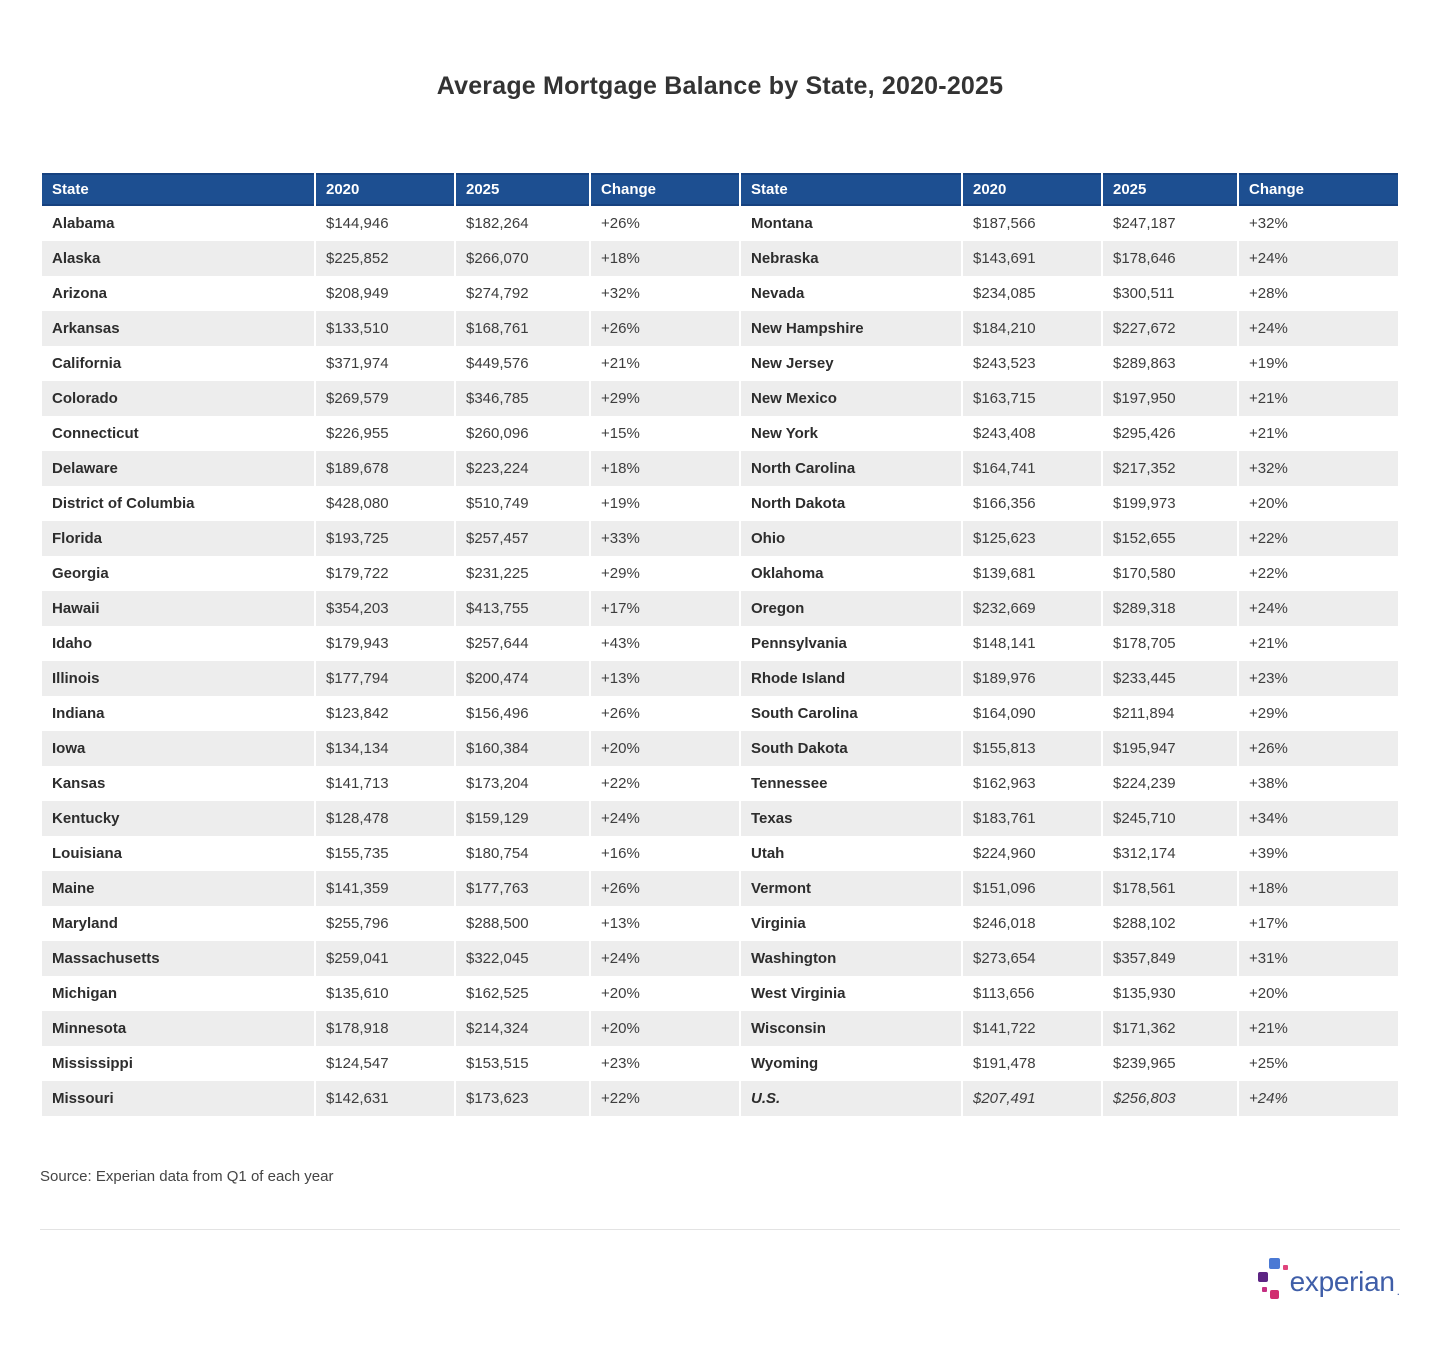 This screenshot has height=1348, width=1440. I want to click on state-cell: Wyoming, so click(785, 1063).